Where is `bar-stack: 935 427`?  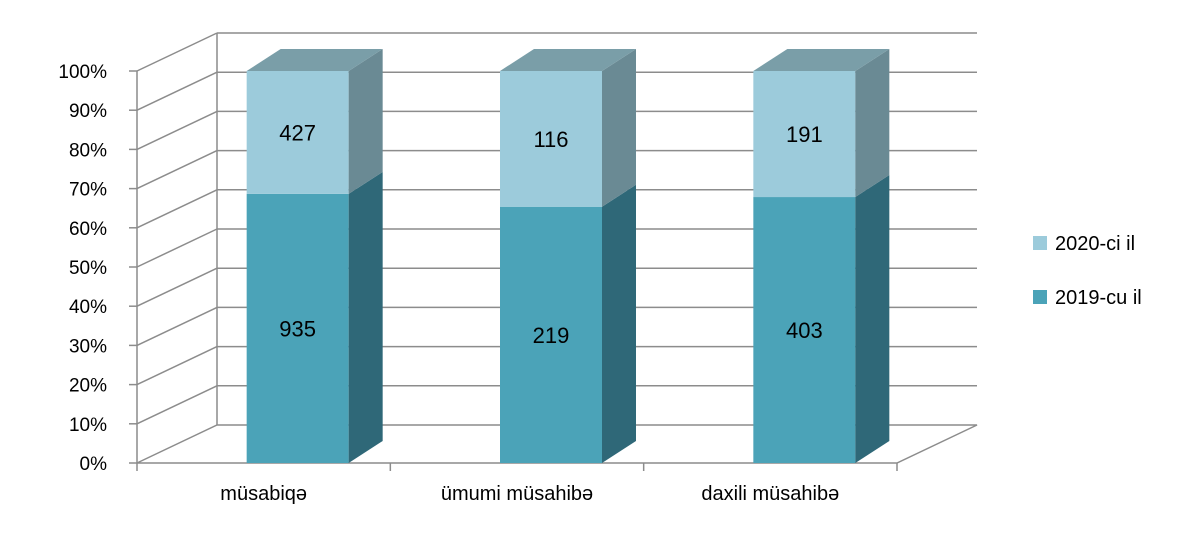 bar-stack: 935 427 is located at coordinates (314, 256).